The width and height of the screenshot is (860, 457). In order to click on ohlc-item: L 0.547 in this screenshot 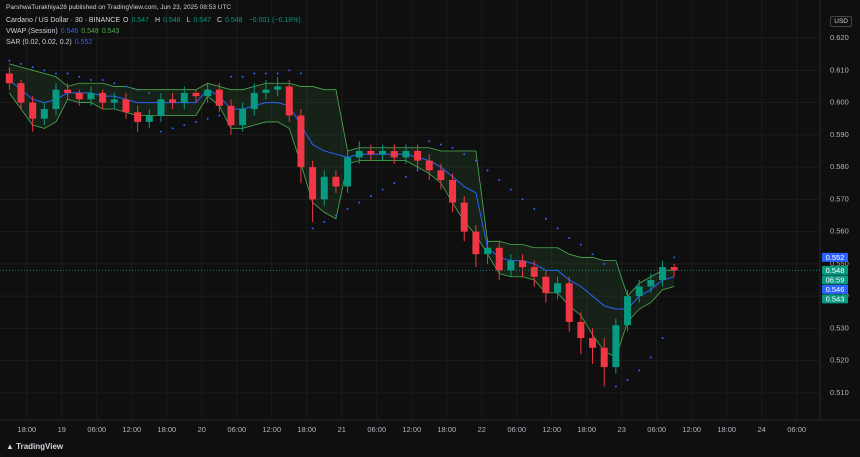, I will do `click(200, 20)`.